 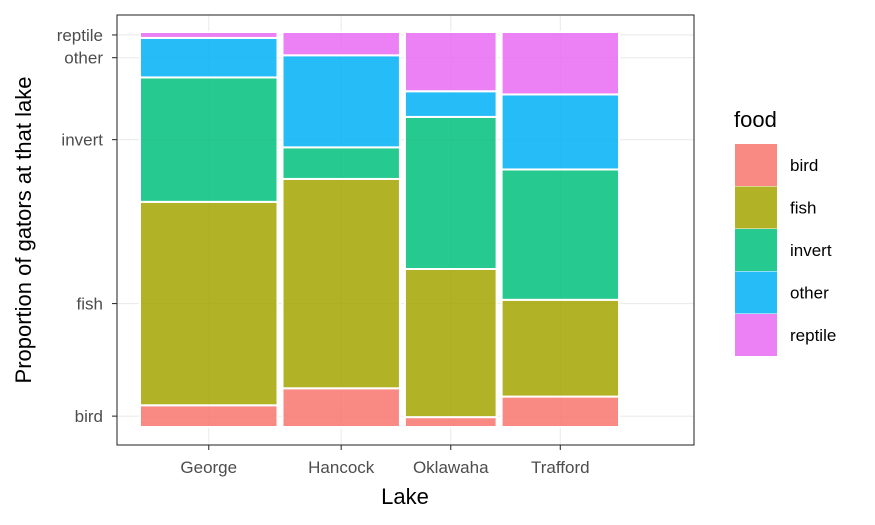 I want to click on legend-key-fish, so click(x=756, y=207).